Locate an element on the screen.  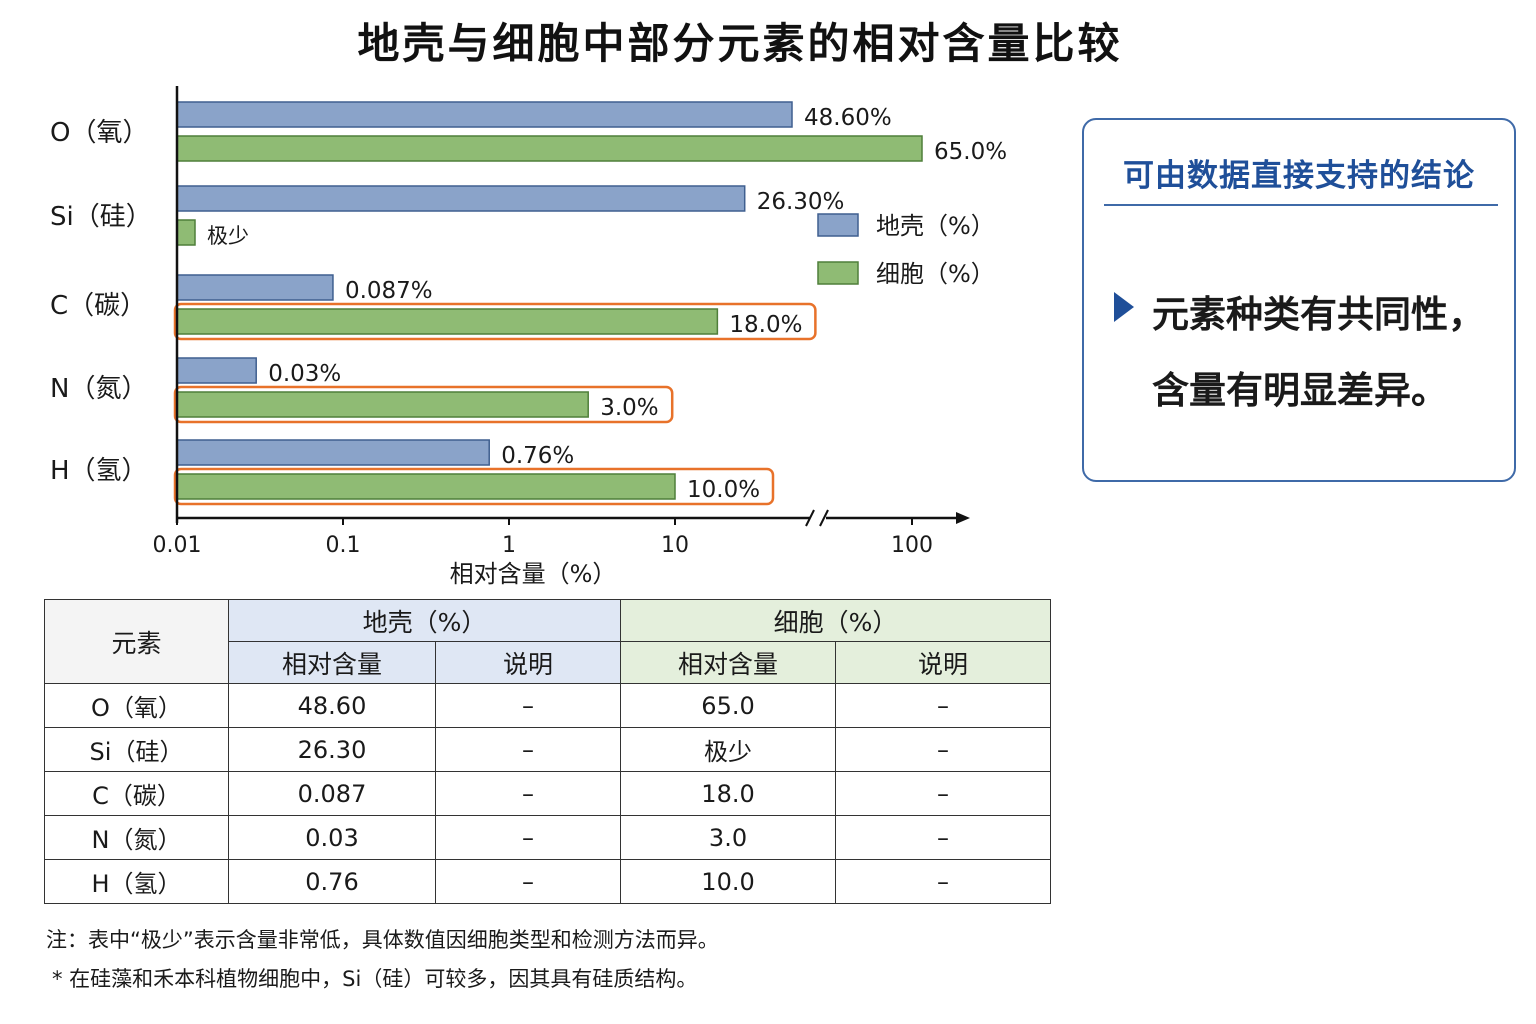
header-cell: 细胞（%） is located at coordinates (836, 620).